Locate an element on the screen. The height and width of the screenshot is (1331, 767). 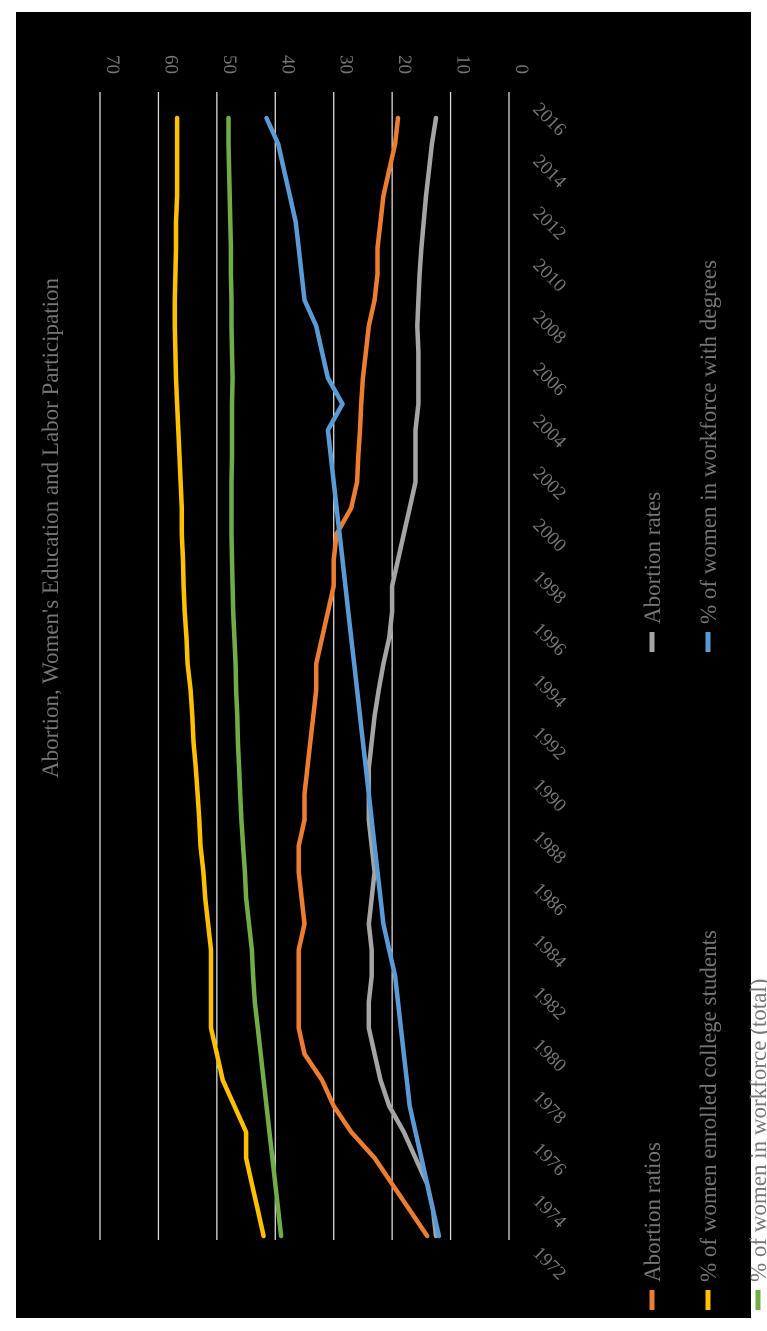
x-tick-label: 2000 is located at coordinates (549, 536).